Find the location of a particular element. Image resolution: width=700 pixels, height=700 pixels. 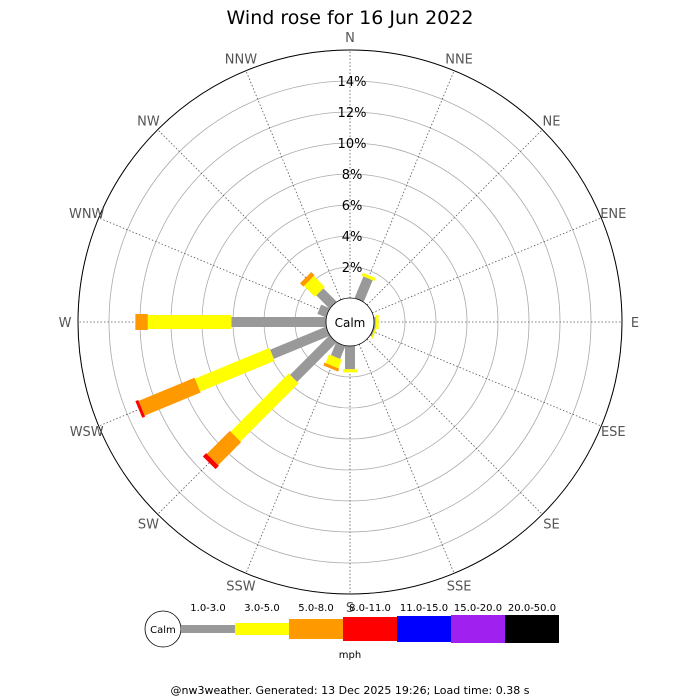

direction-label-nw: NW is located at coordinates (148, 121).